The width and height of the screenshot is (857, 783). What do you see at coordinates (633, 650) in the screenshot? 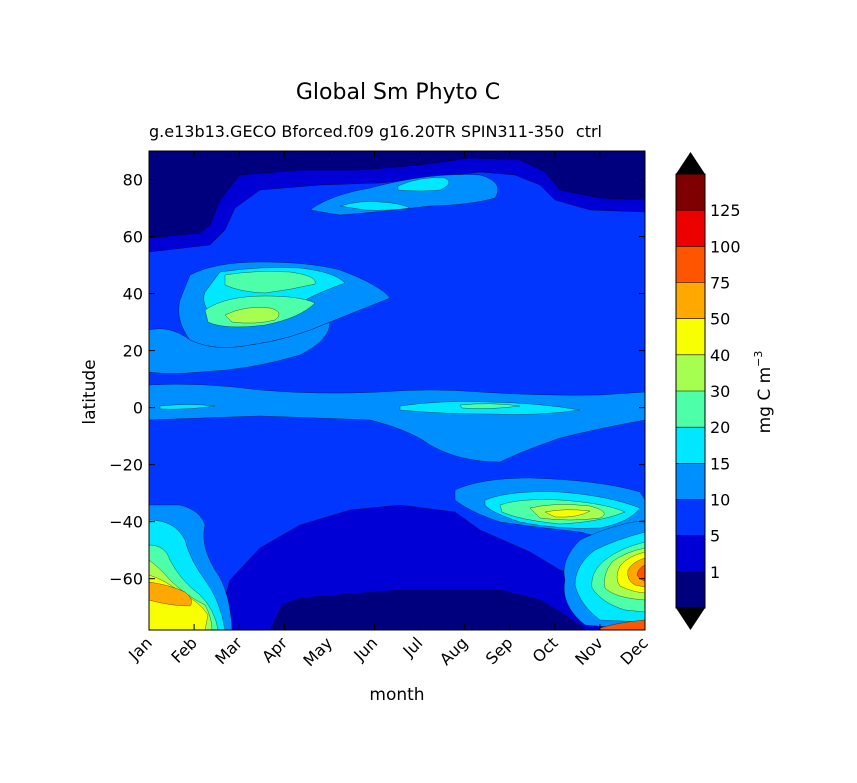
I see `x-tick-label: Dec` at bounding box center [633, 650].